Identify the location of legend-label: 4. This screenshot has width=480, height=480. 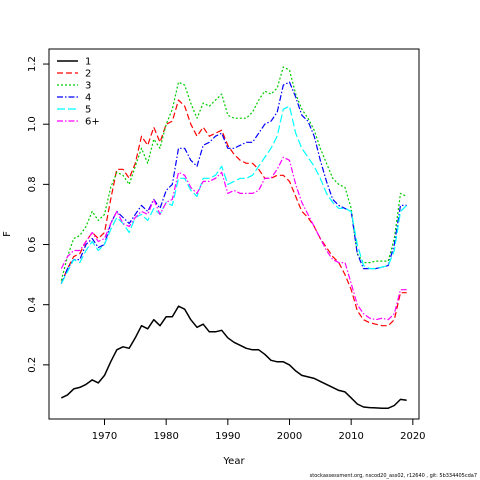
(88, 98).